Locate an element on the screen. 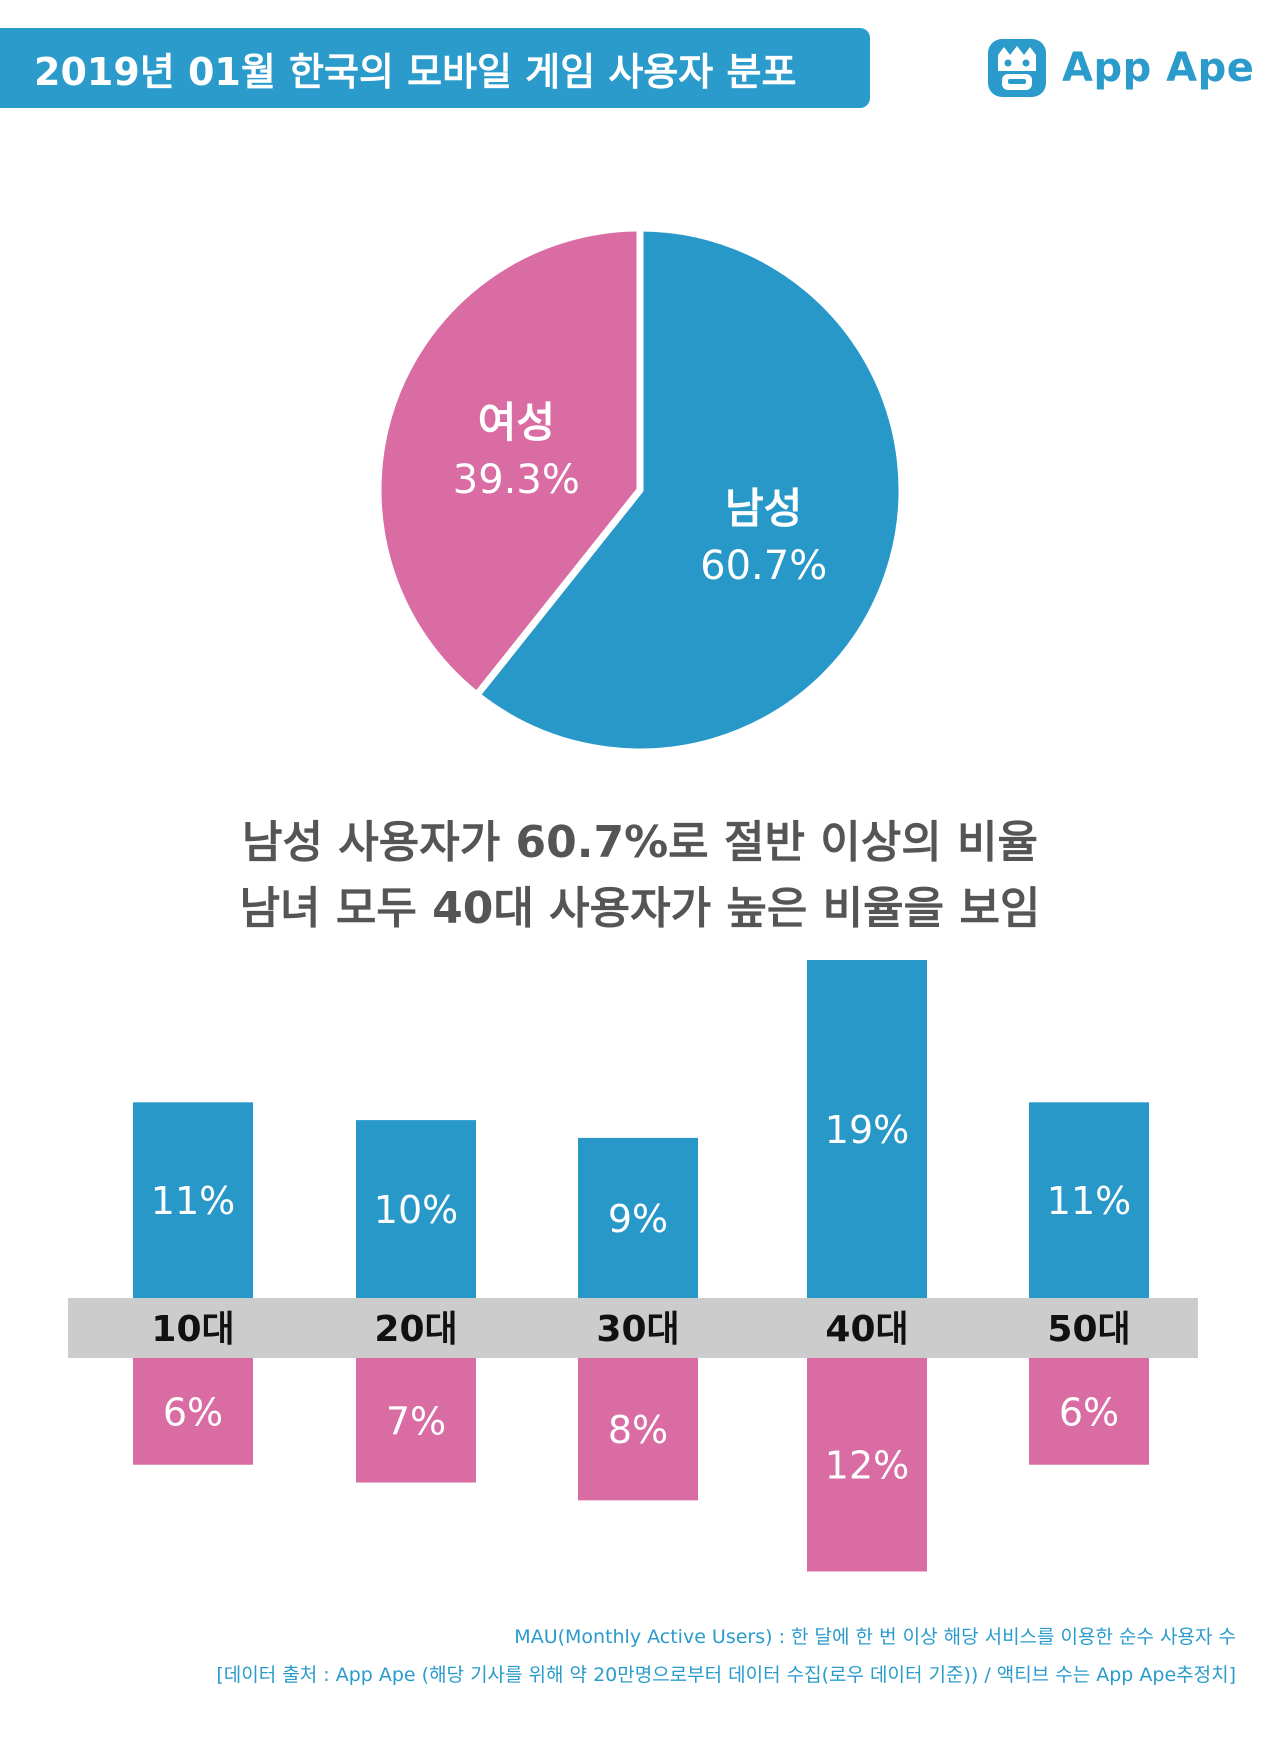  age-category-label-1: 20대 is located at coordinates (415, 1329).